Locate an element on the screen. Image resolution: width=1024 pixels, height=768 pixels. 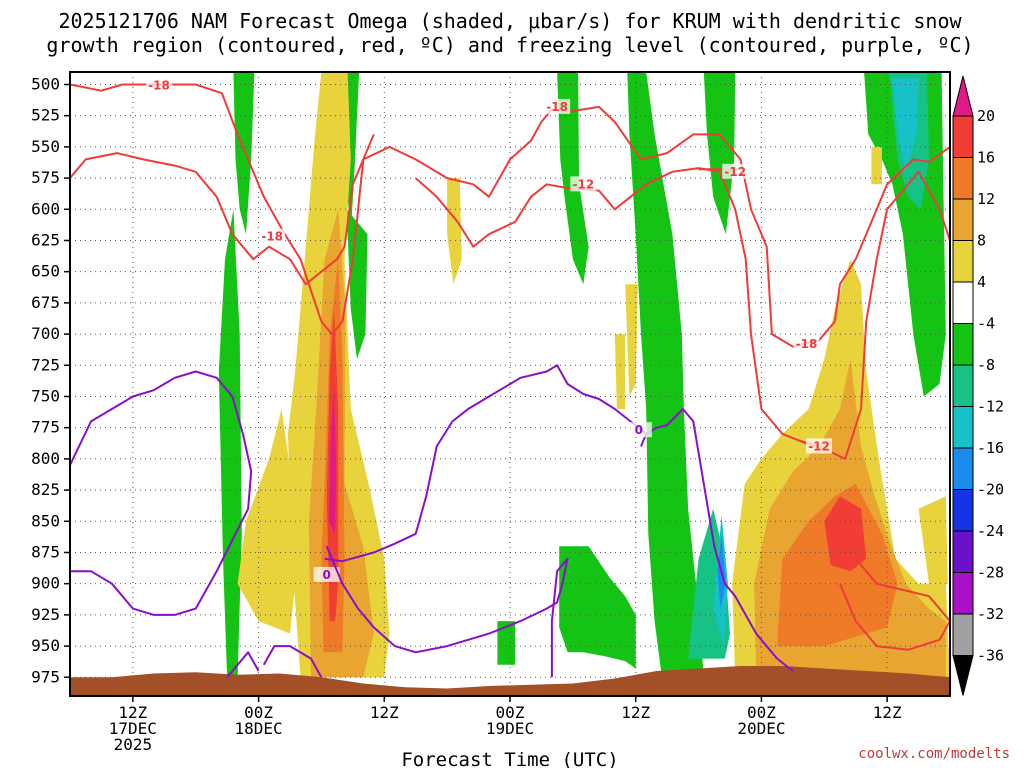
y-tick-label-950: 950 is located at coordinates (45, 645).